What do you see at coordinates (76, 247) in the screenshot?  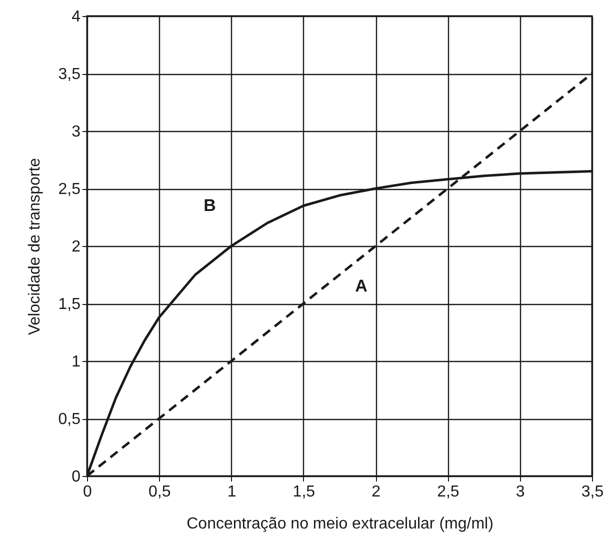 I see `y-tick-label: 2` at bounding box center [76, 247].